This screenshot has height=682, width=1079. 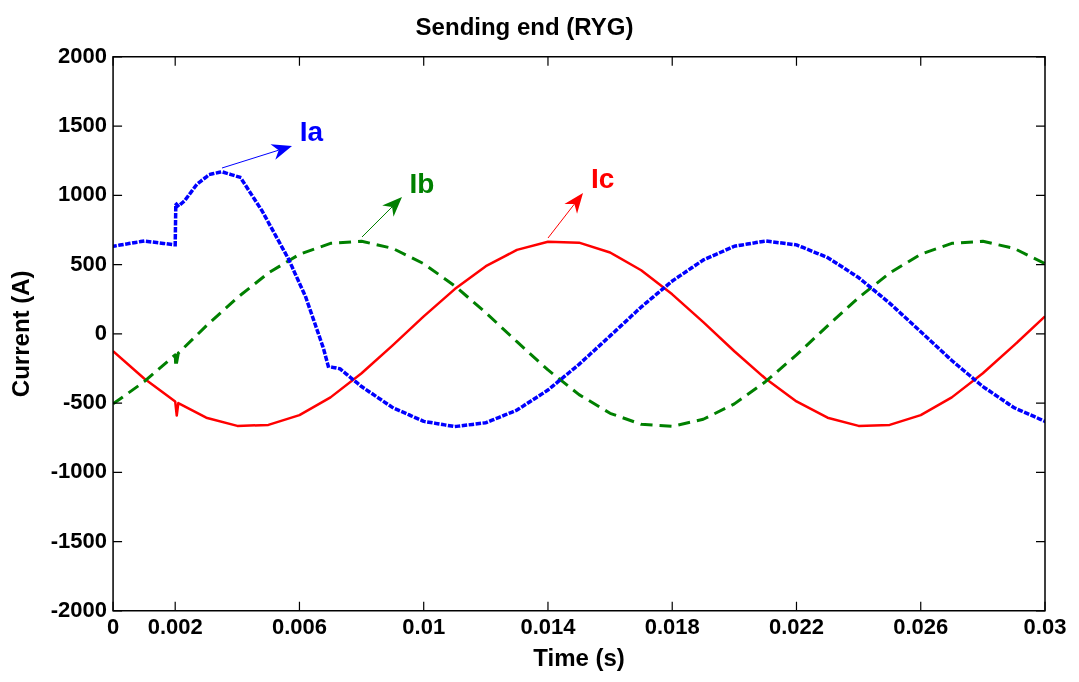 What do you see at coordinates (424, 627) in the screenshot?
I see `x-tick-label: 0.01` at bounding box center [424, 627].